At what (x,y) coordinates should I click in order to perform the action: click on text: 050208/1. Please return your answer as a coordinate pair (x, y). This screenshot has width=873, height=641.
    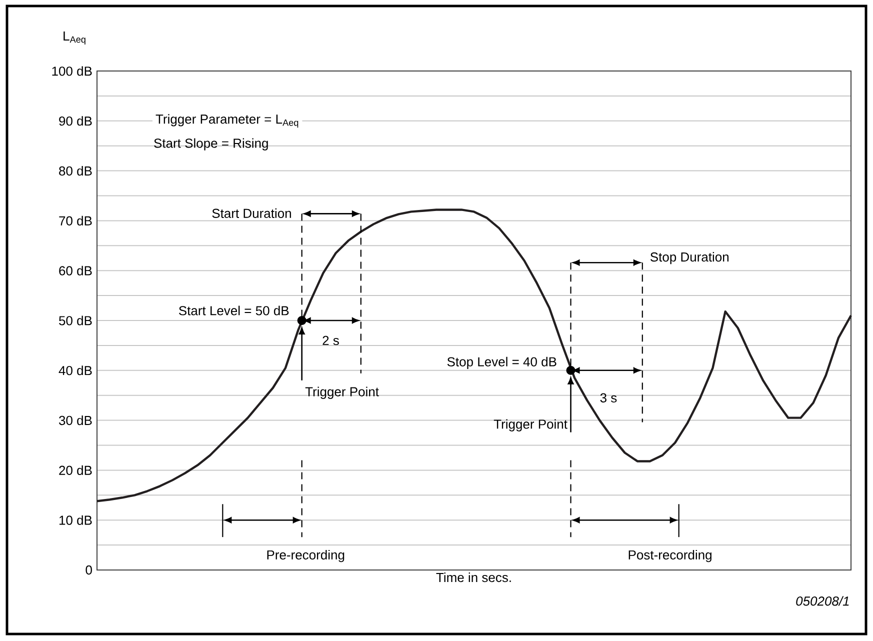
    Looking at the image, I should click on (822, 601).